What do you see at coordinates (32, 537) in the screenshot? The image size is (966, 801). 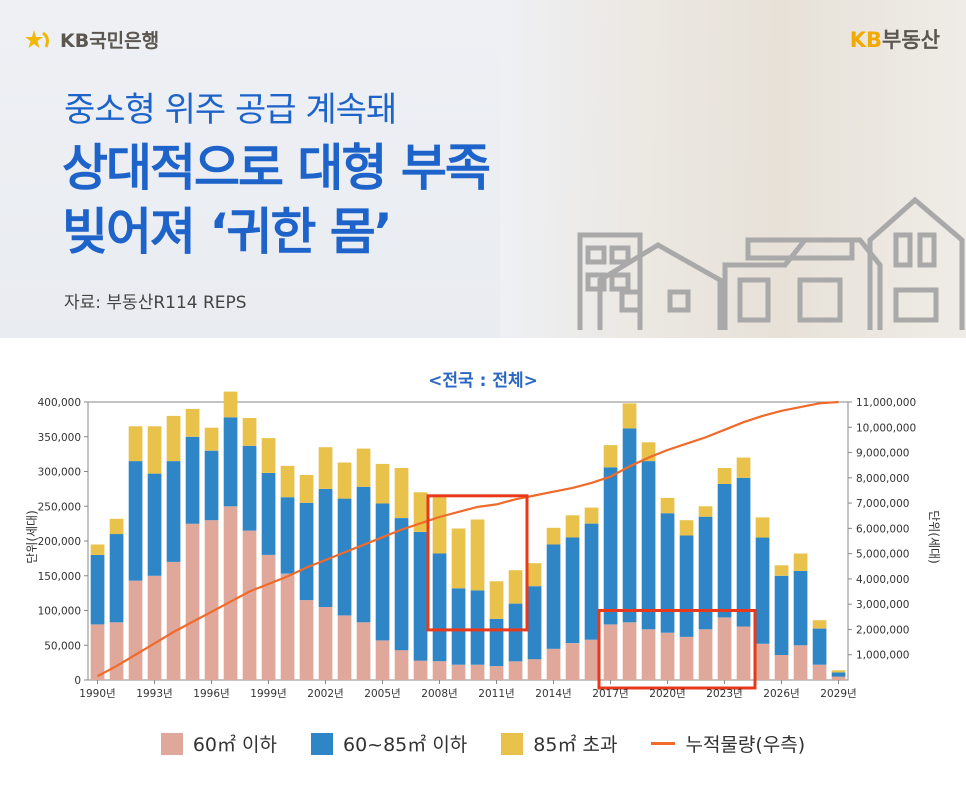 I see `y-axis-label-left: 단위(세대)` at bounding box center [32, 537].